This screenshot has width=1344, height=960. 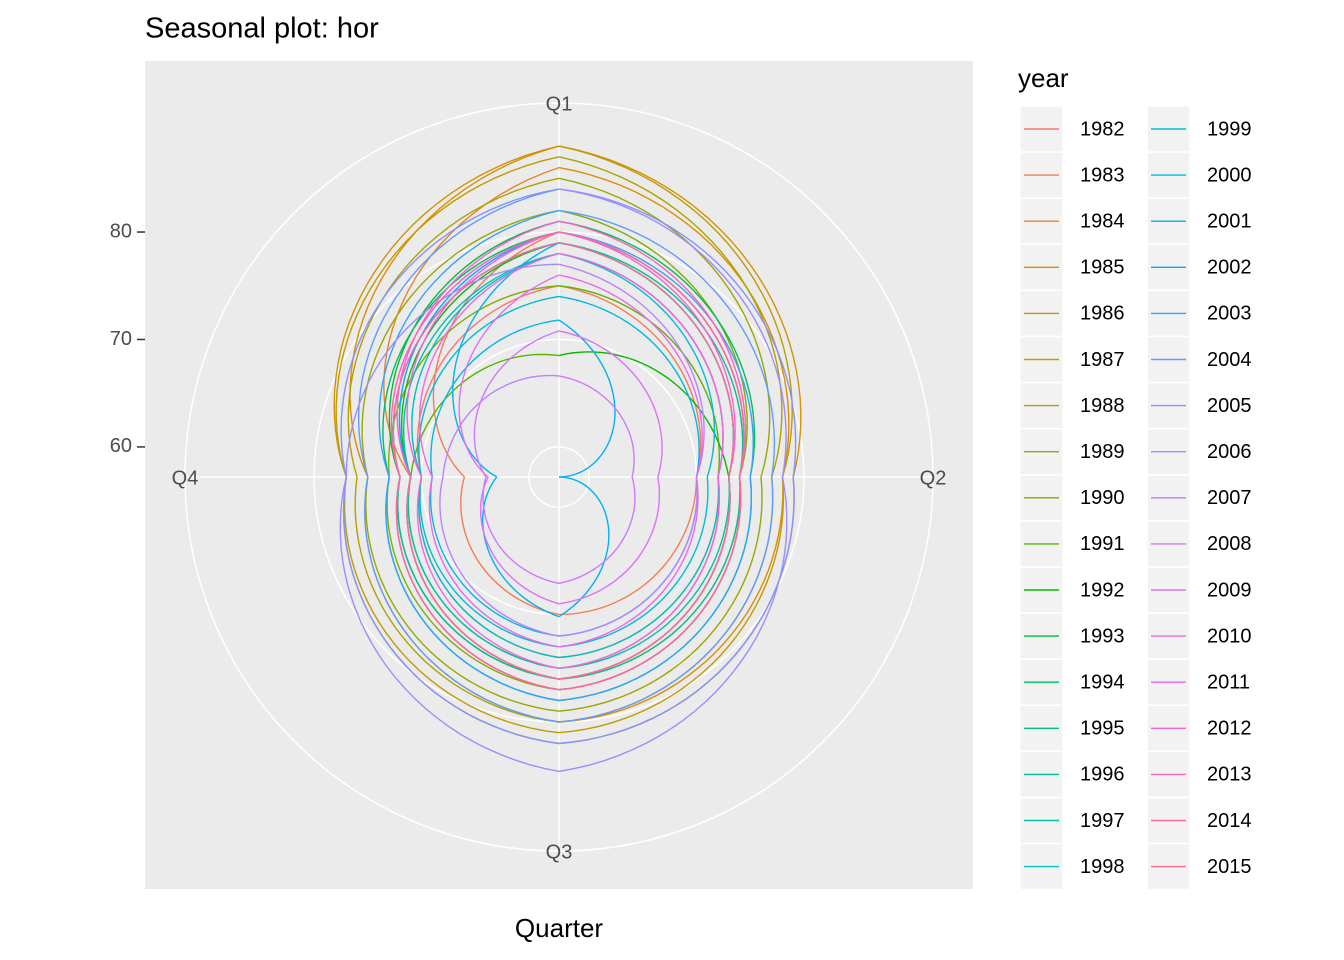 I want to click on x-axis-title: Quarter, so click(x=559, y=928).